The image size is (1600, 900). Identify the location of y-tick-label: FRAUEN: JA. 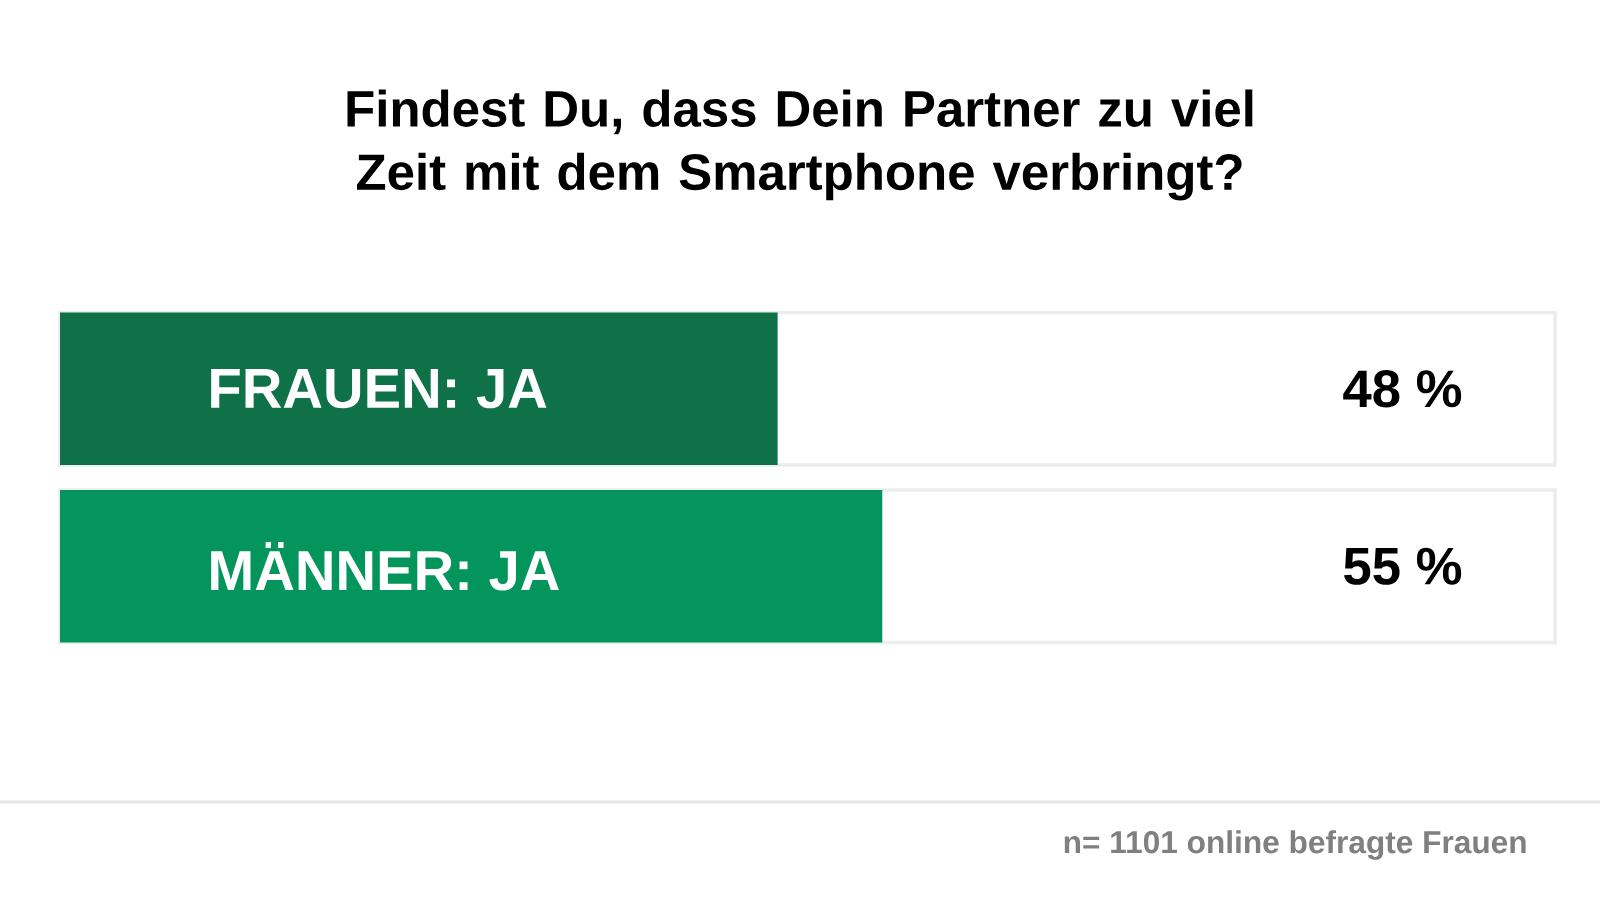
(379, 389).